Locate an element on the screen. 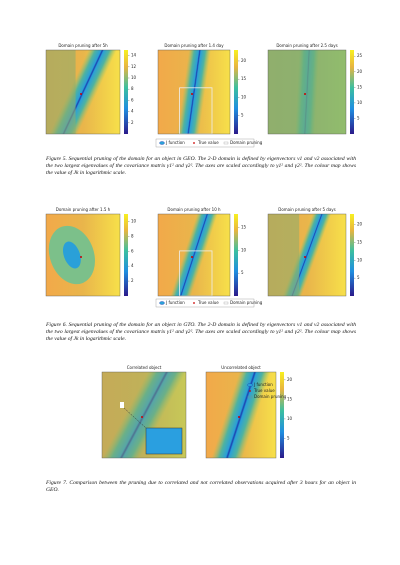 Image resolution: width=400 pixels, height=565 pixels. panel-title: Domain pruning after 1.4 day is located at coordinates (194, 45).